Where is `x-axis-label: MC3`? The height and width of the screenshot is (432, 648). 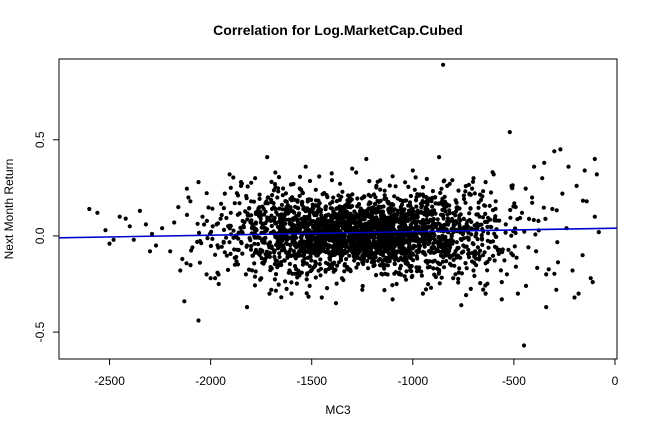
x-axis-label: MC3 is located at coordinates (338, 410).